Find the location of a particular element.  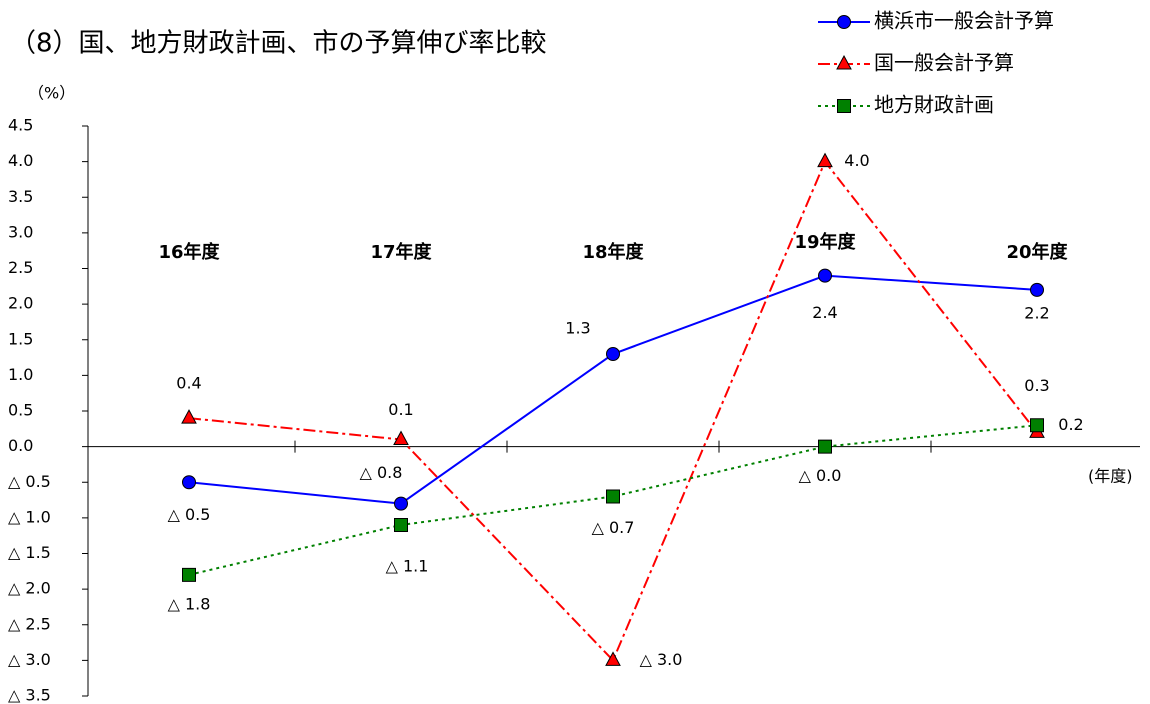

value-label: △ 1.8 is located at coordinates (189, 603).